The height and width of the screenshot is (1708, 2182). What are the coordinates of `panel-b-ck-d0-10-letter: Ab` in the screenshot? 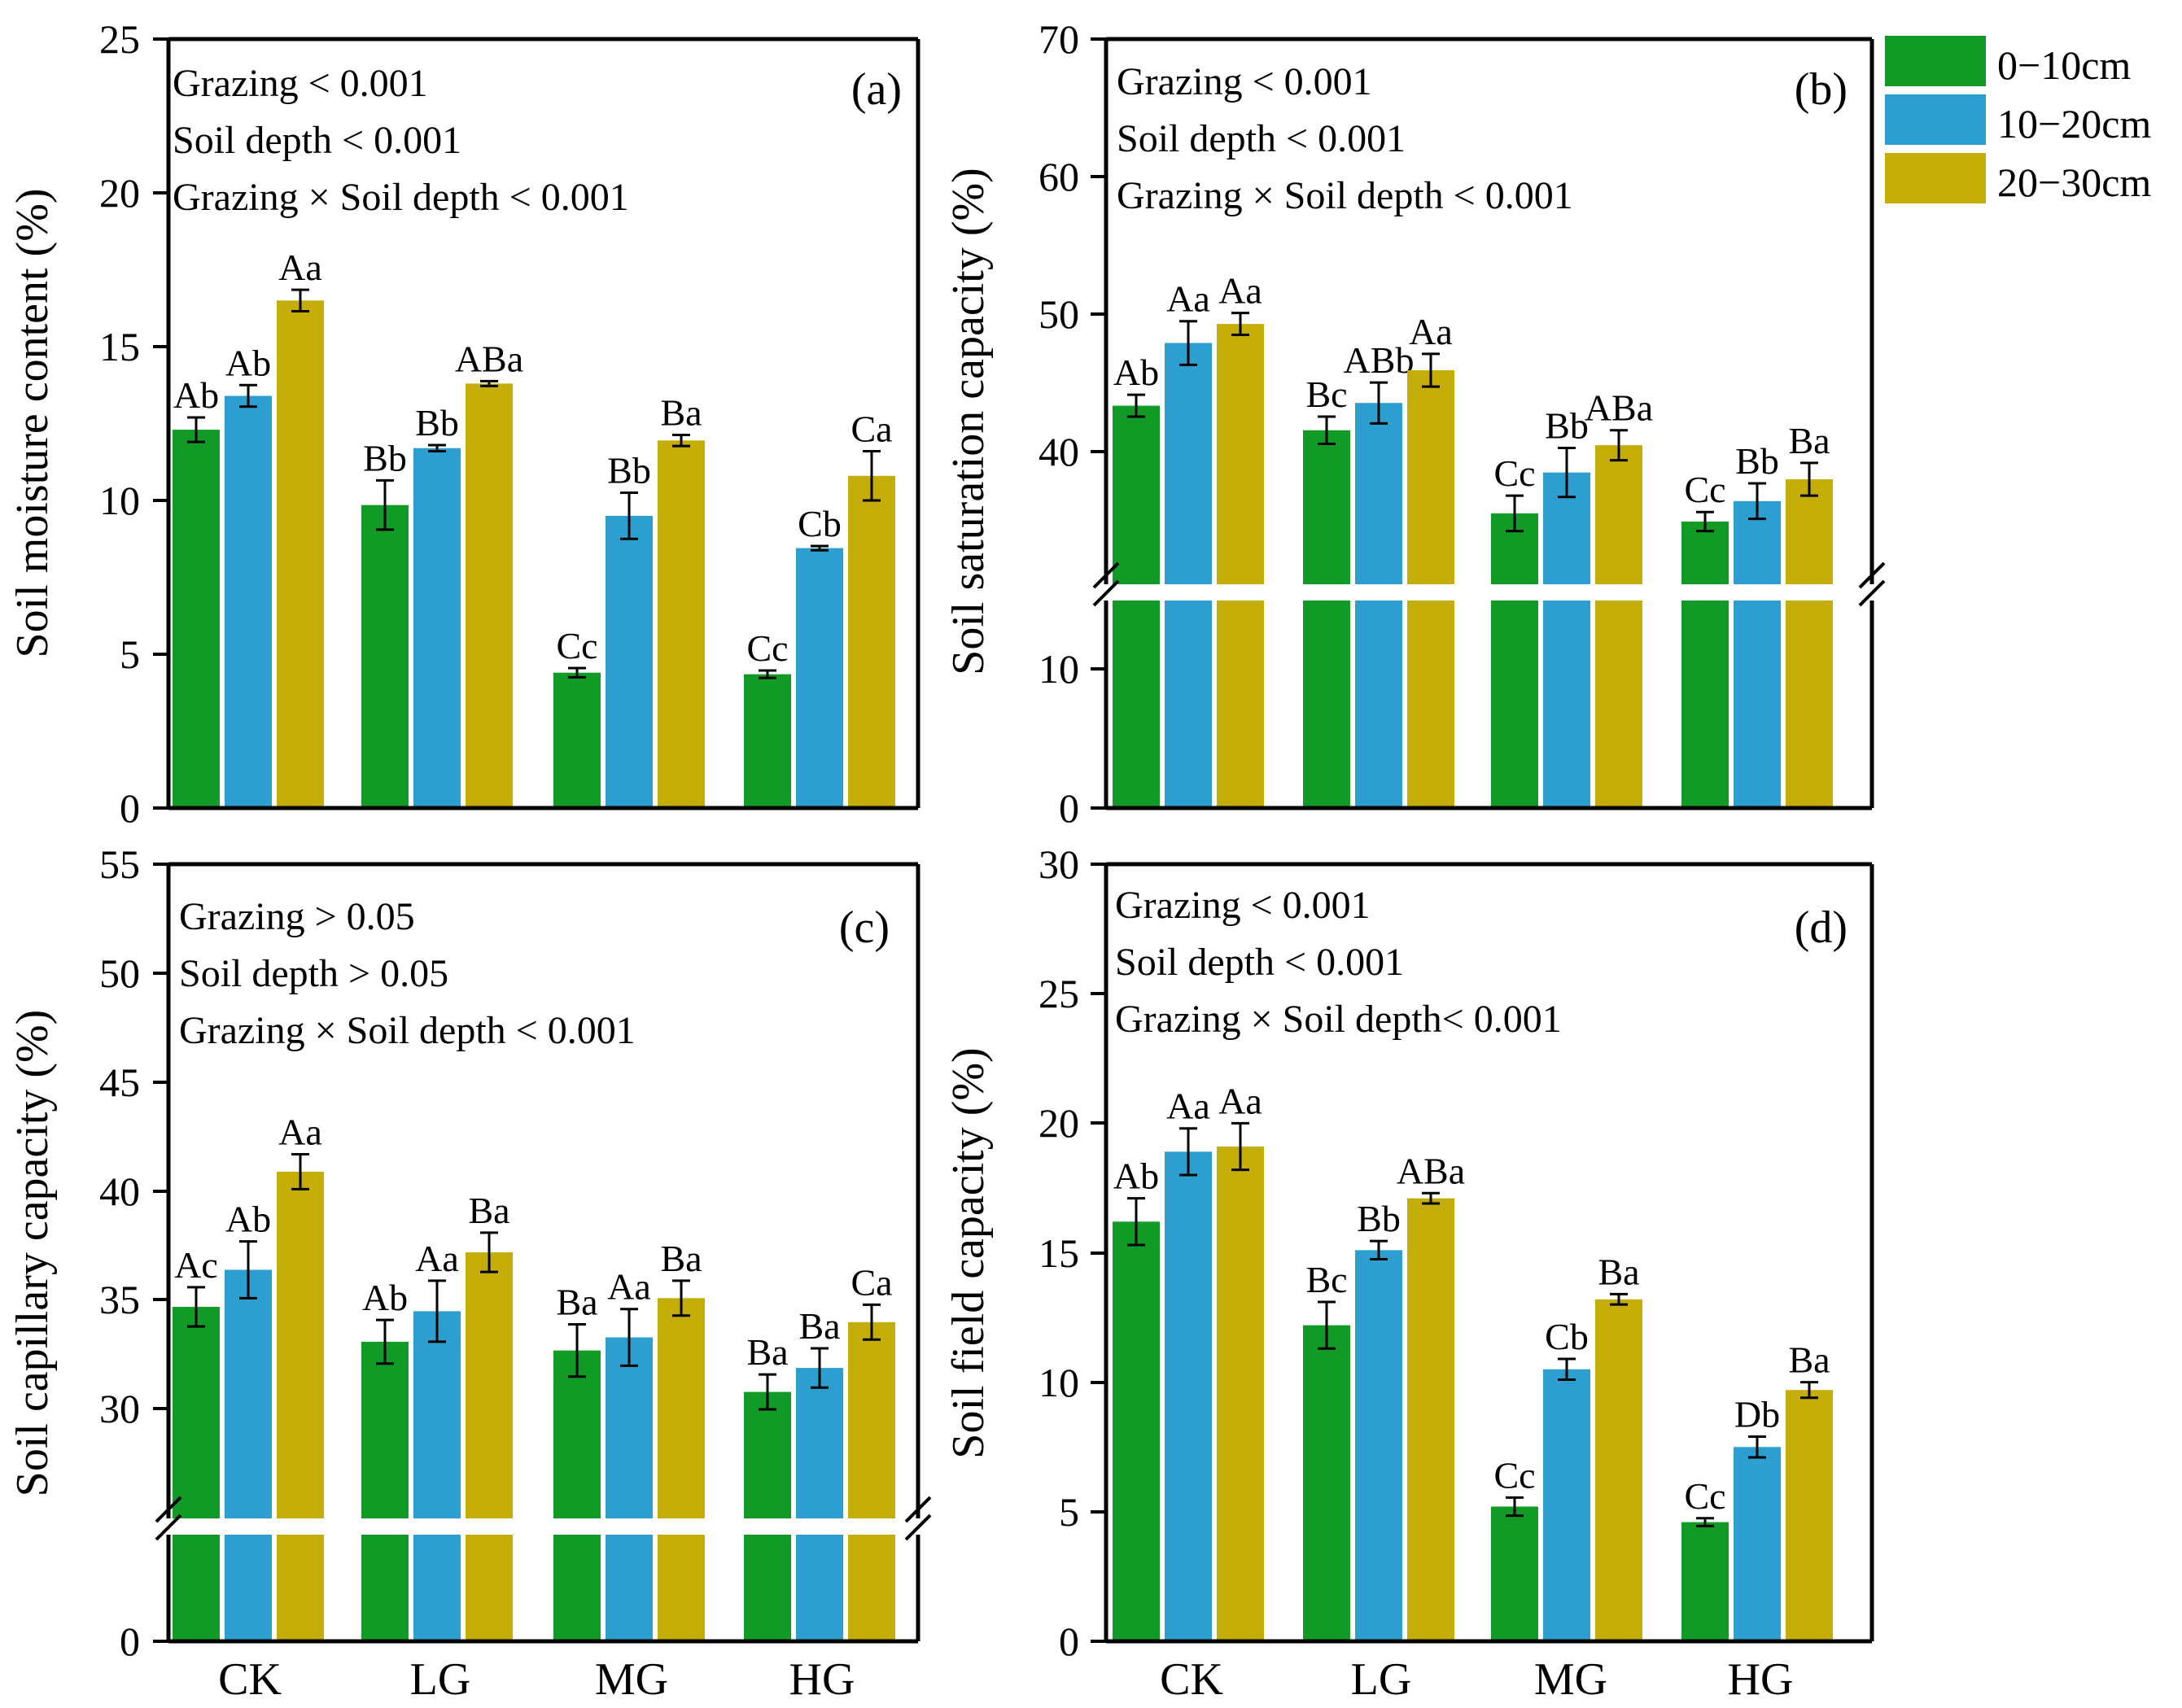 It's located at (1136, 372).